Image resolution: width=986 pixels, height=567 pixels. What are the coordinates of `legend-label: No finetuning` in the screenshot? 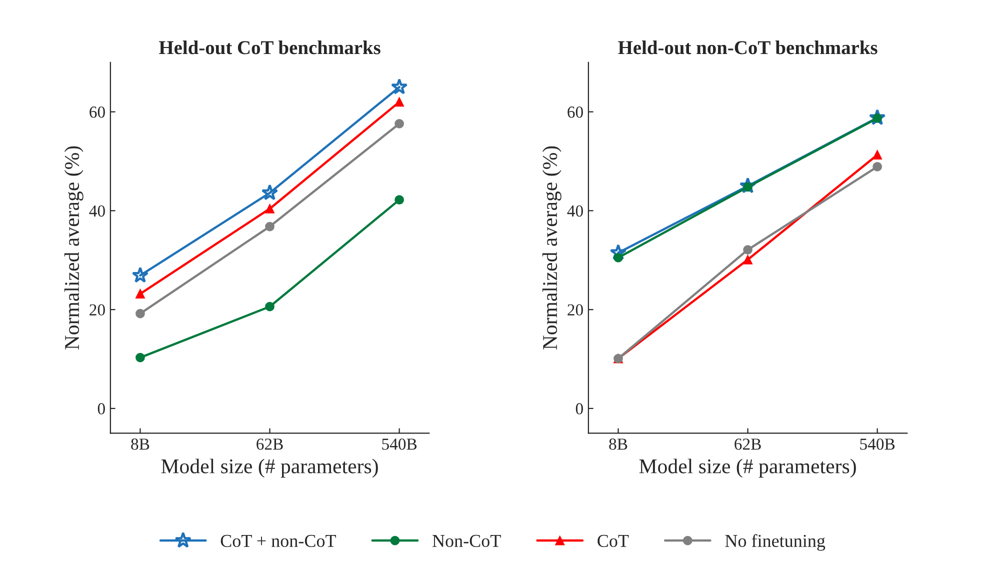 It's located at (775, 542).